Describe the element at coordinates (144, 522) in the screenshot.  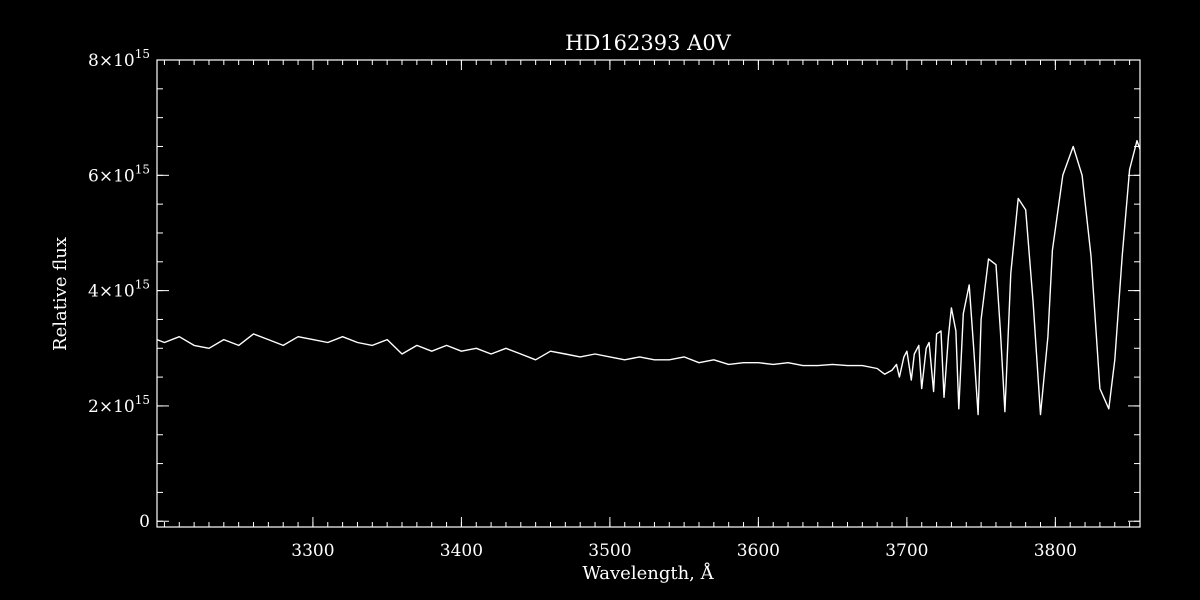
I see `y-tick-label: 0` at that location.